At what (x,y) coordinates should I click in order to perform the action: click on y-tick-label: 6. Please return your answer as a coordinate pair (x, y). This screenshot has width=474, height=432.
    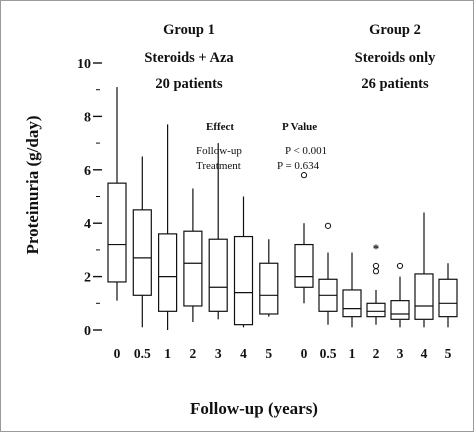
    Looking at the image, I should click on (87, 171).